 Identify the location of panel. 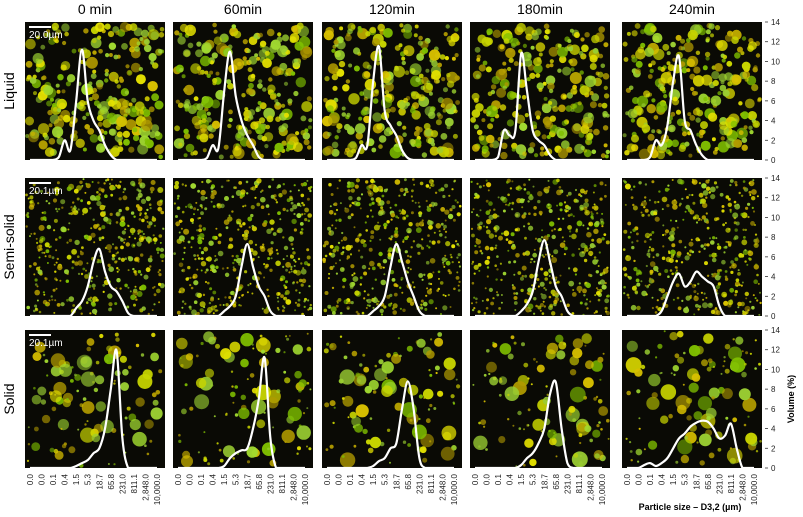
(540, 248).